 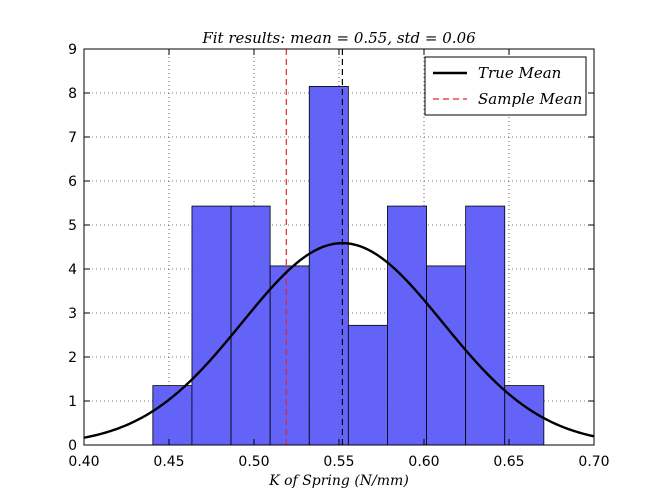 What do you see at coordinates (72, 270) in the screenshot?
I see `y-tick-label-4: 4` at bounding box center [72, 270].